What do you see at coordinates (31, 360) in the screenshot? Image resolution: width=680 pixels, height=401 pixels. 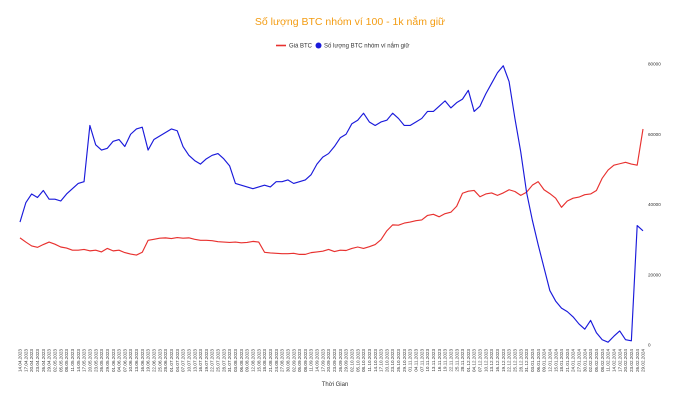 I see `x-tick-label: 20.04.2023` at bounding box center [31, 360].